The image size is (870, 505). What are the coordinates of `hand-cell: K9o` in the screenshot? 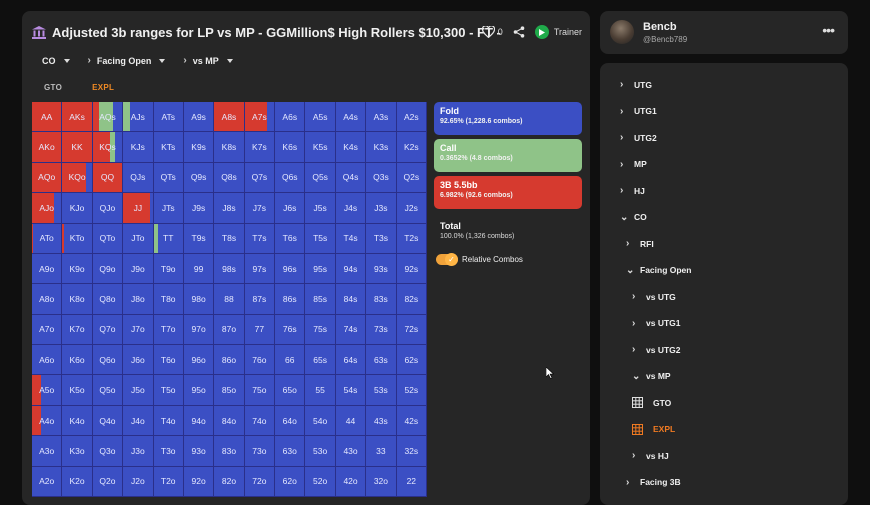 It's located at (77, 269).